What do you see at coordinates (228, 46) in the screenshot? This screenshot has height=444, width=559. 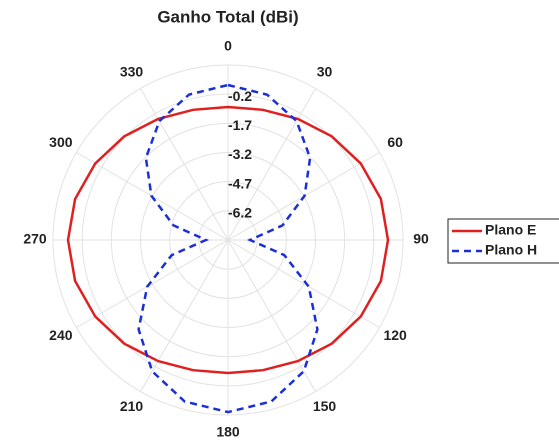 I see `angle-tick-label: 0` at bounding box center [228, 46].